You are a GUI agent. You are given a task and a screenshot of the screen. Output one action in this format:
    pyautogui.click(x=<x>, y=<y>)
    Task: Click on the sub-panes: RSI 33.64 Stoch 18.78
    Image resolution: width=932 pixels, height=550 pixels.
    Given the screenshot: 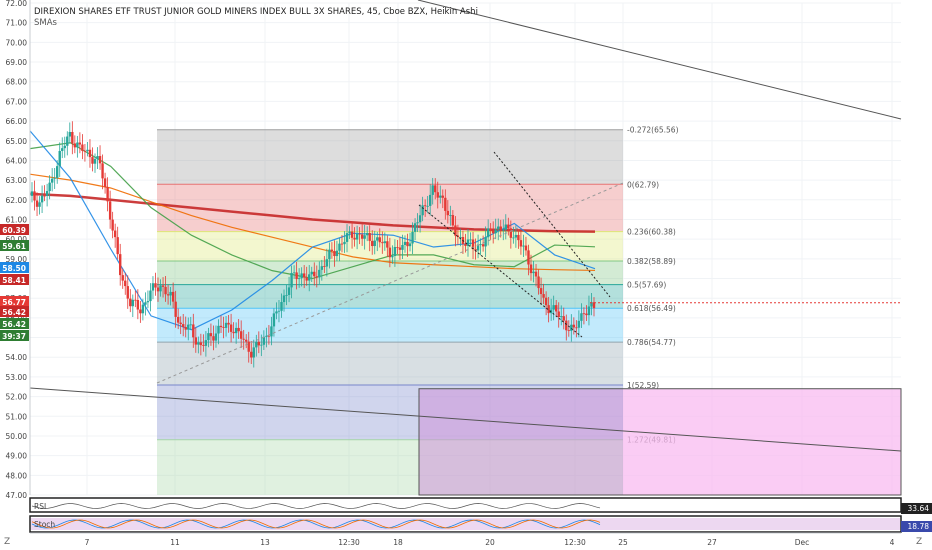 What is the action you would take?
    pyautogui.click(x=480, y=515)
    